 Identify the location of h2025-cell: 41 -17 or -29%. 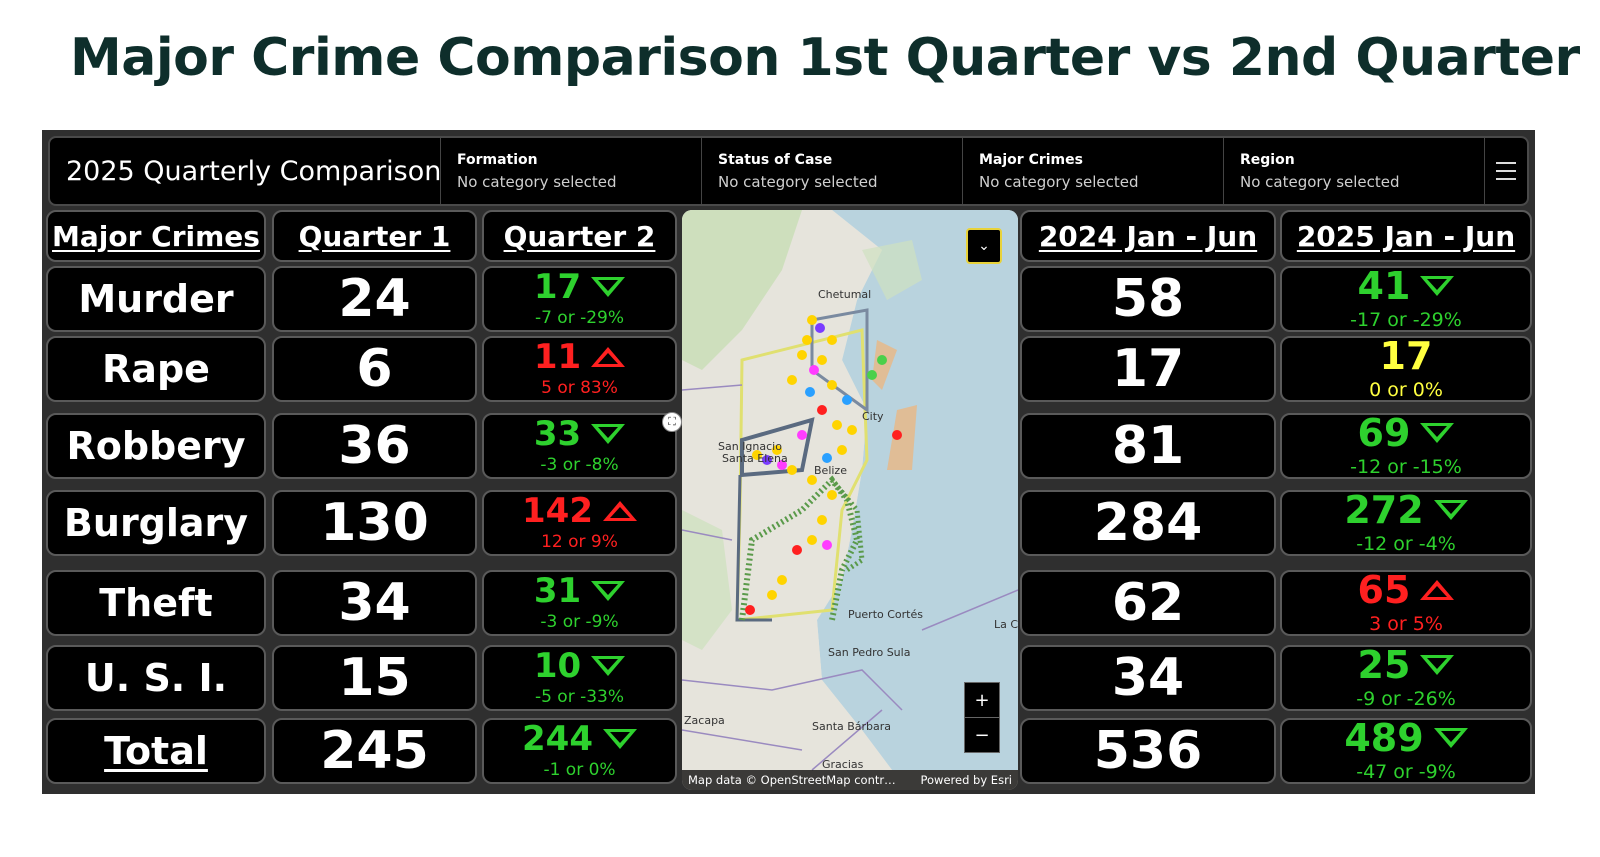
(1406, 299).